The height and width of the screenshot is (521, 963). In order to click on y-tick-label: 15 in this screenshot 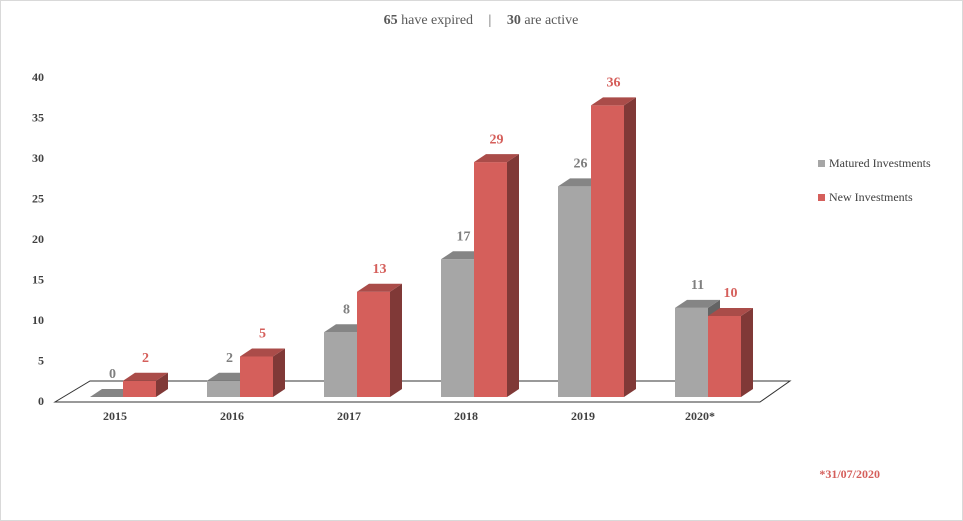, I will do `click(38, 279)`.